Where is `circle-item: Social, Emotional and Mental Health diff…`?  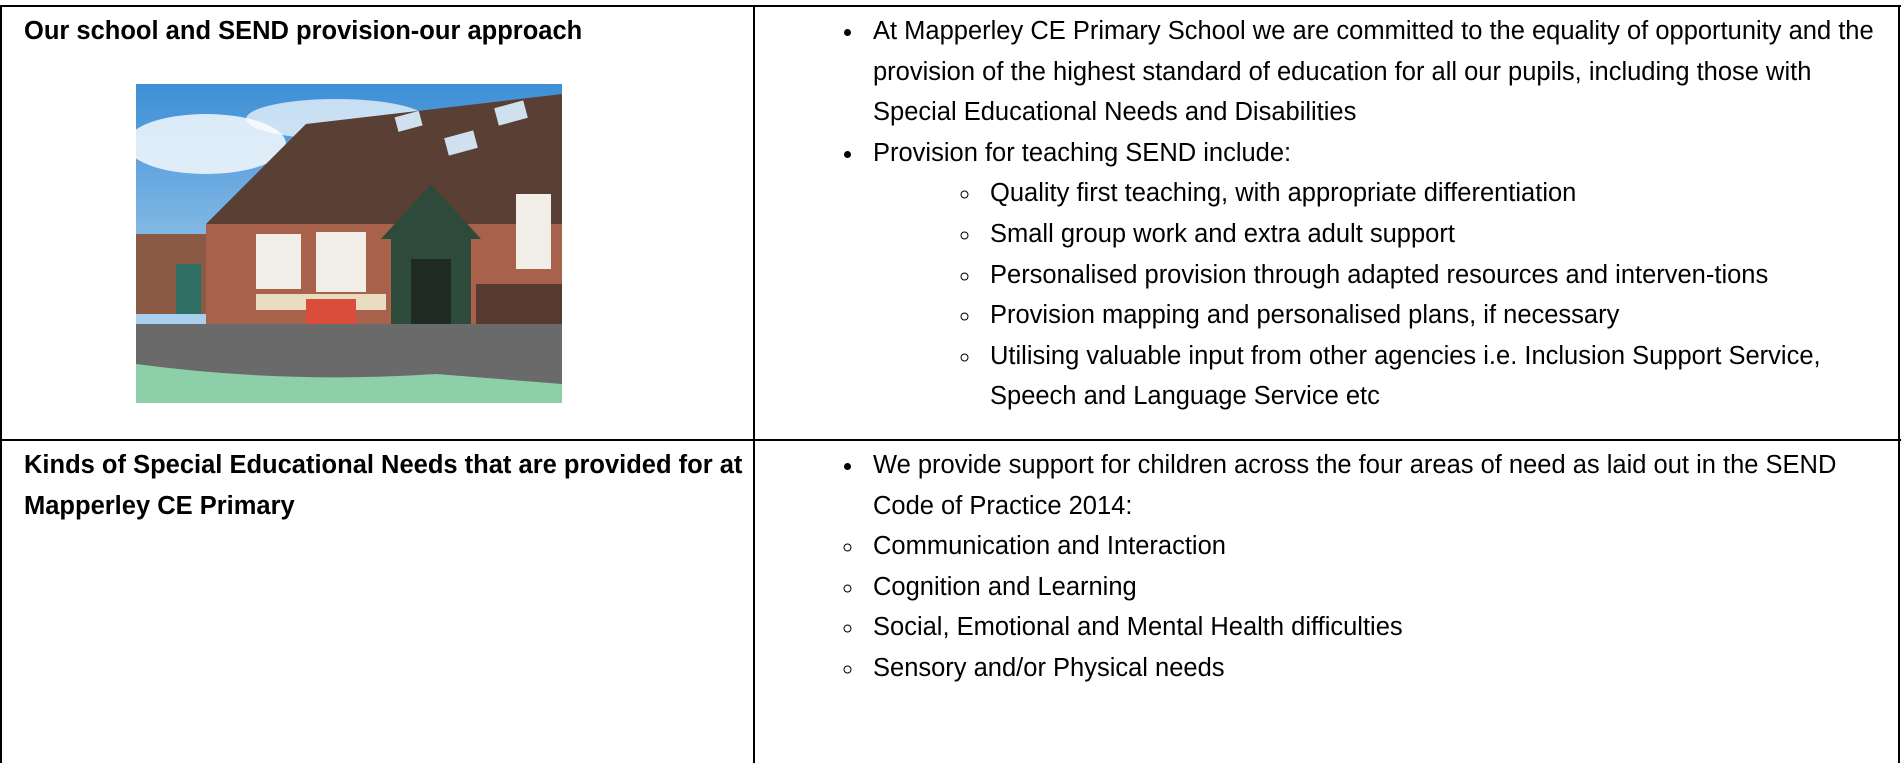
circle-item: Social, Emotional and Mental Health diff… is located at coordinates (1375, 627).